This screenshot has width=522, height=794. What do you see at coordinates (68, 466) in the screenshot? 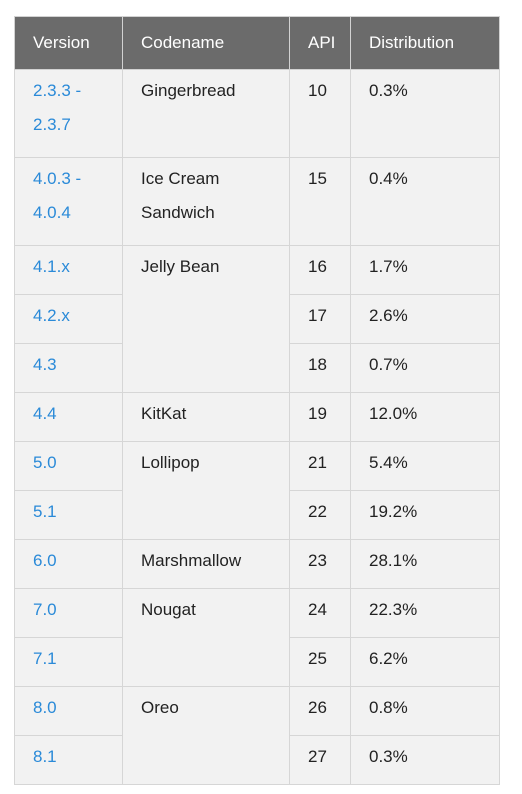
I see `version-cell: 5.0` at bounding box center [68, 466].